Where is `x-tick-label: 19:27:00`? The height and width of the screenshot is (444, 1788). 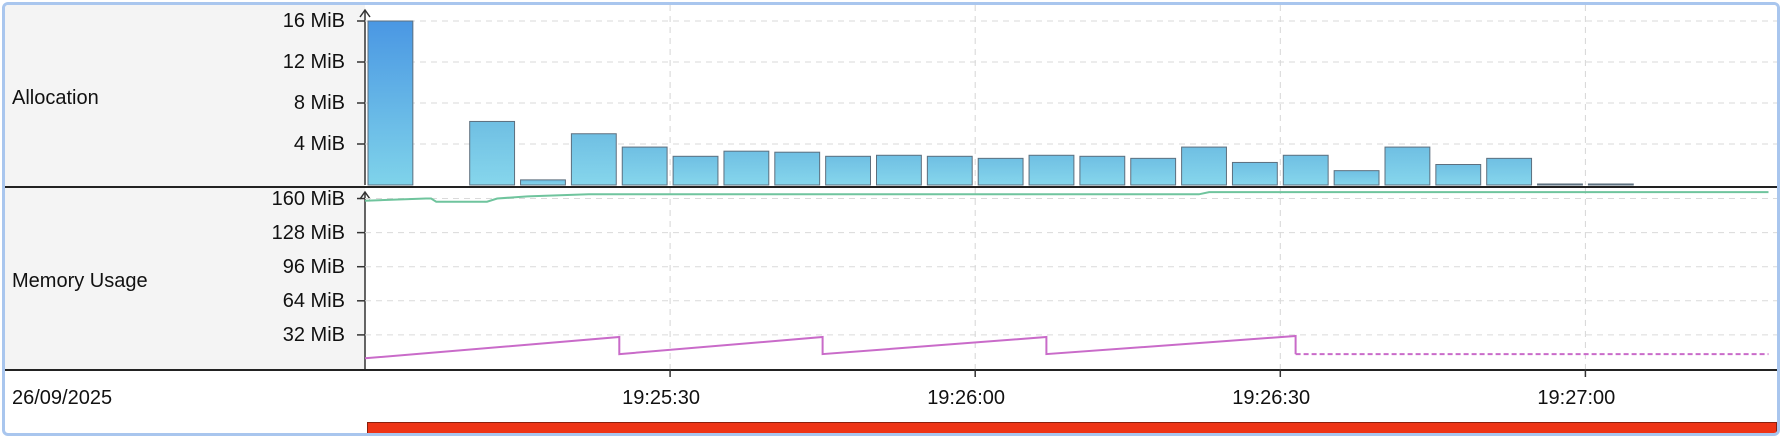
x-tick-label: 19:27:00 is located at coordinates (1576, 398).